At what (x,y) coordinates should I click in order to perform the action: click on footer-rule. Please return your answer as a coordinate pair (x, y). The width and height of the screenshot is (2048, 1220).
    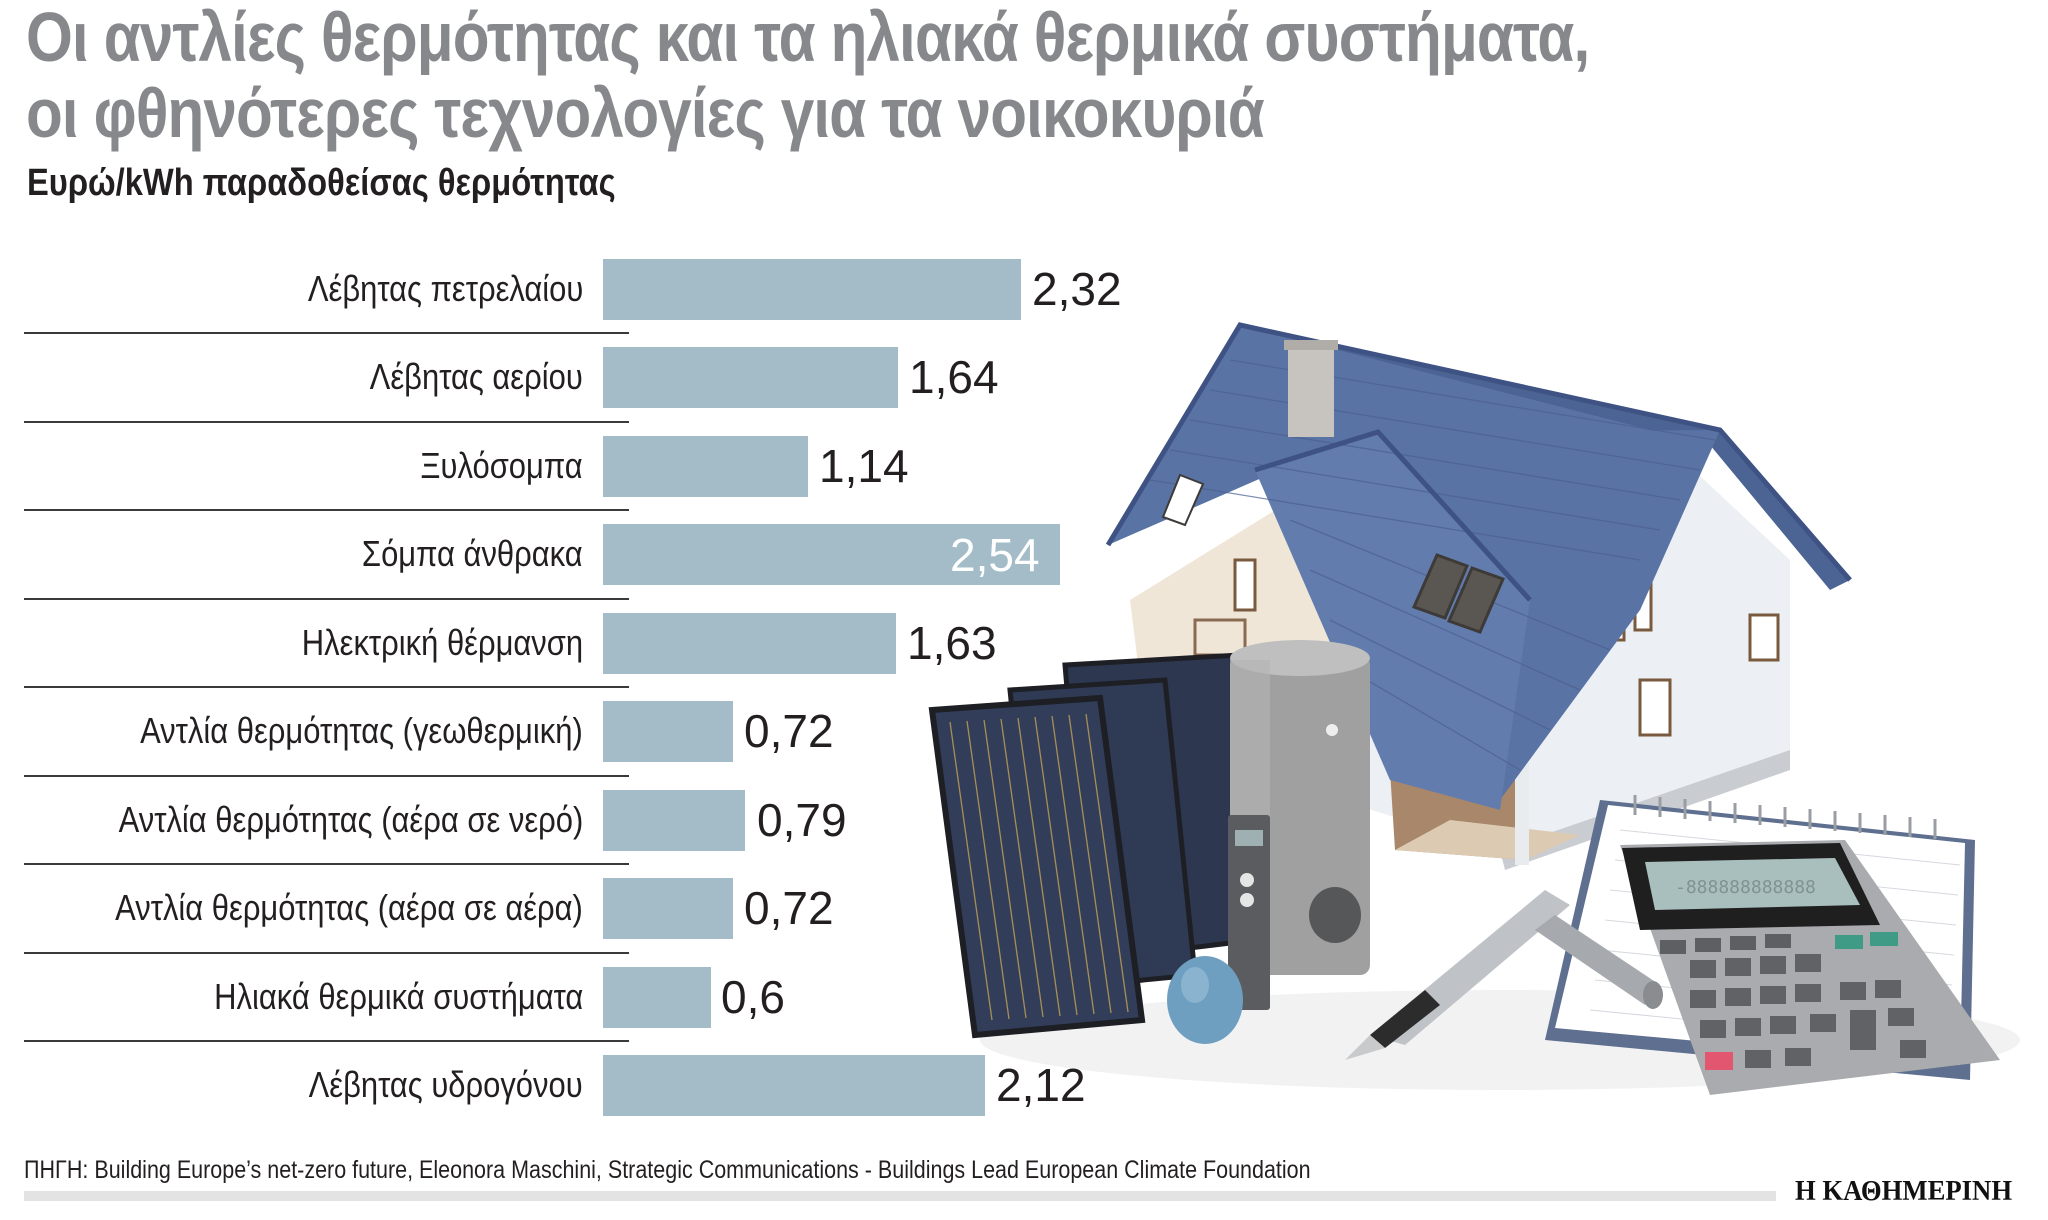
    Looking at the image, I should click on (900, 1196).